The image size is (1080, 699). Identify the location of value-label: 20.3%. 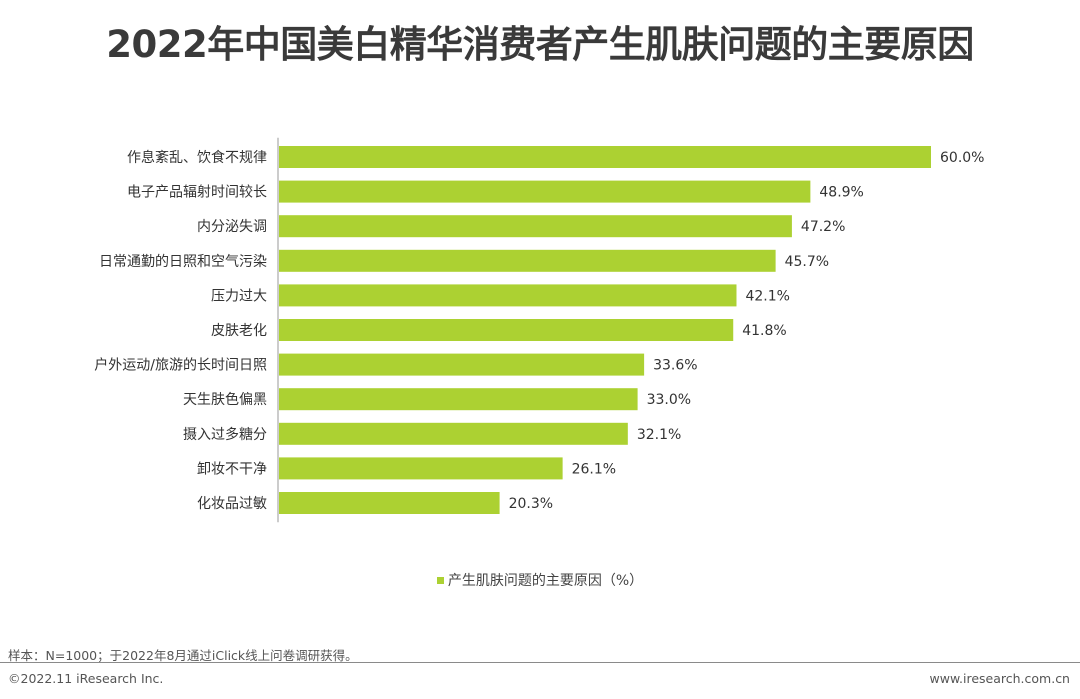
(531, 504).